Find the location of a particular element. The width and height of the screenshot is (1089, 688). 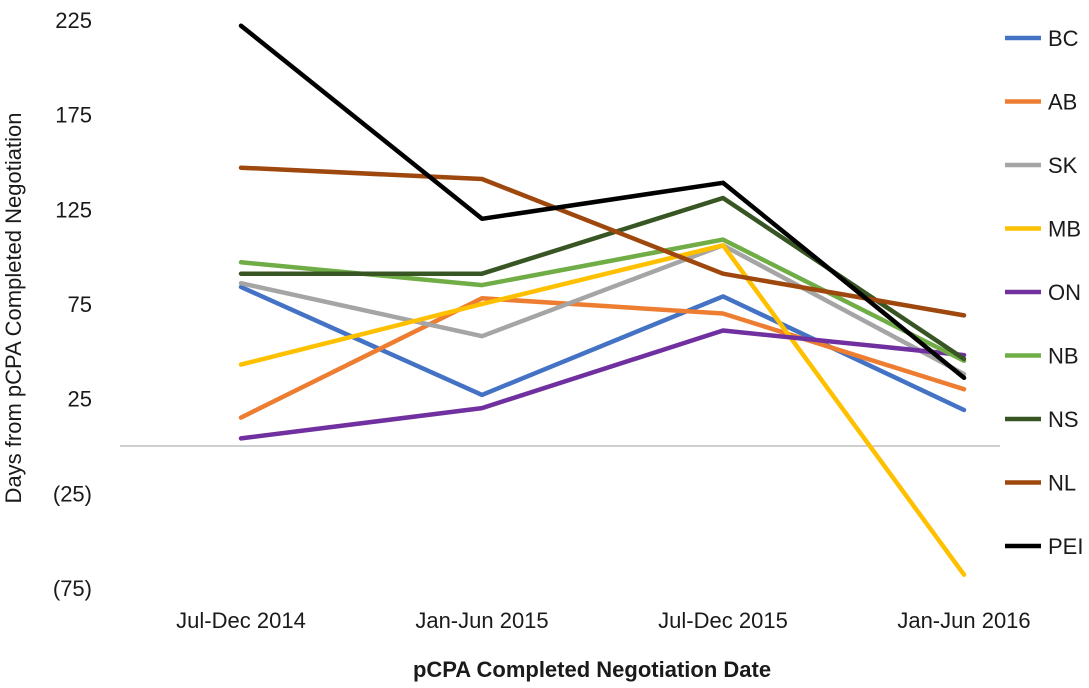

legend-label-on: ON is located at coordinates (1064, 292).